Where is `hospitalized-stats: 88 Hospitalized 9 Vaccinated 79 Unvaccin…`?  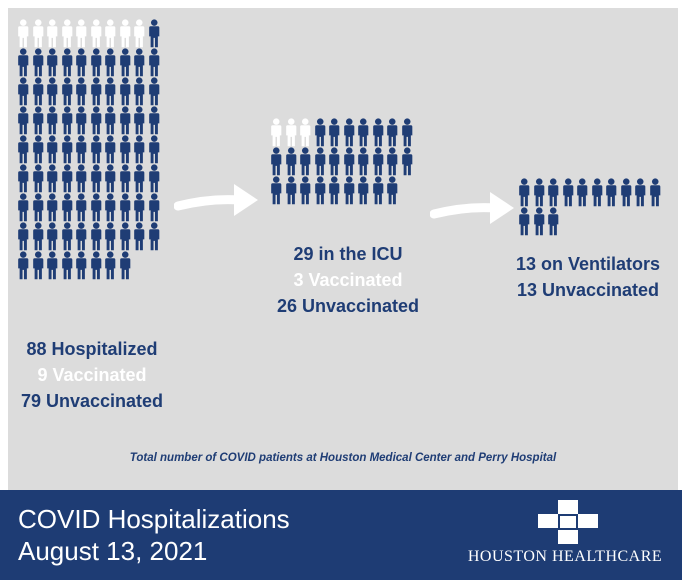
hospitalized-stats: 88 Hospitalized 9 Vaccinated 79 Unvaccin… is located at coordinates (92, 375).